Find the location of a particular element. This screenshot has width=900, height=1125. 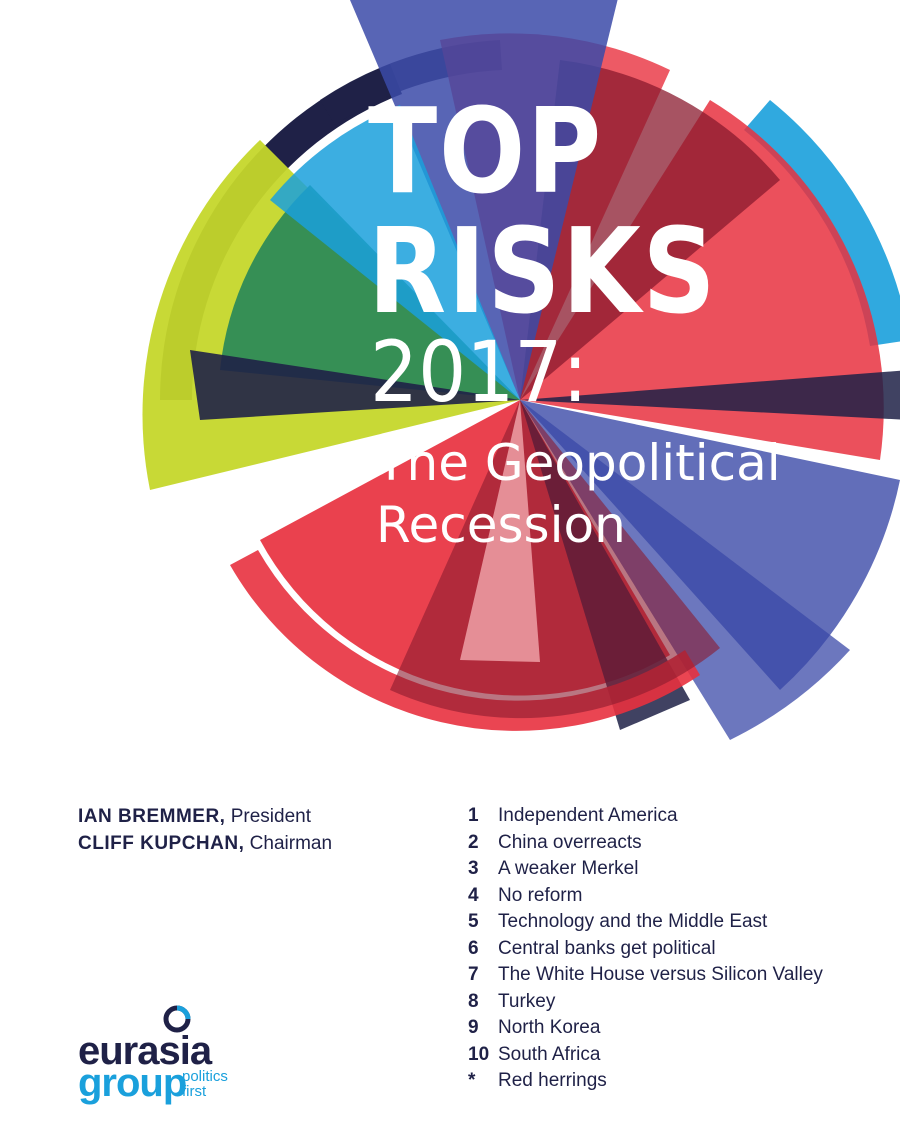

arc-red-bottom is located at coordinates (465, 640).